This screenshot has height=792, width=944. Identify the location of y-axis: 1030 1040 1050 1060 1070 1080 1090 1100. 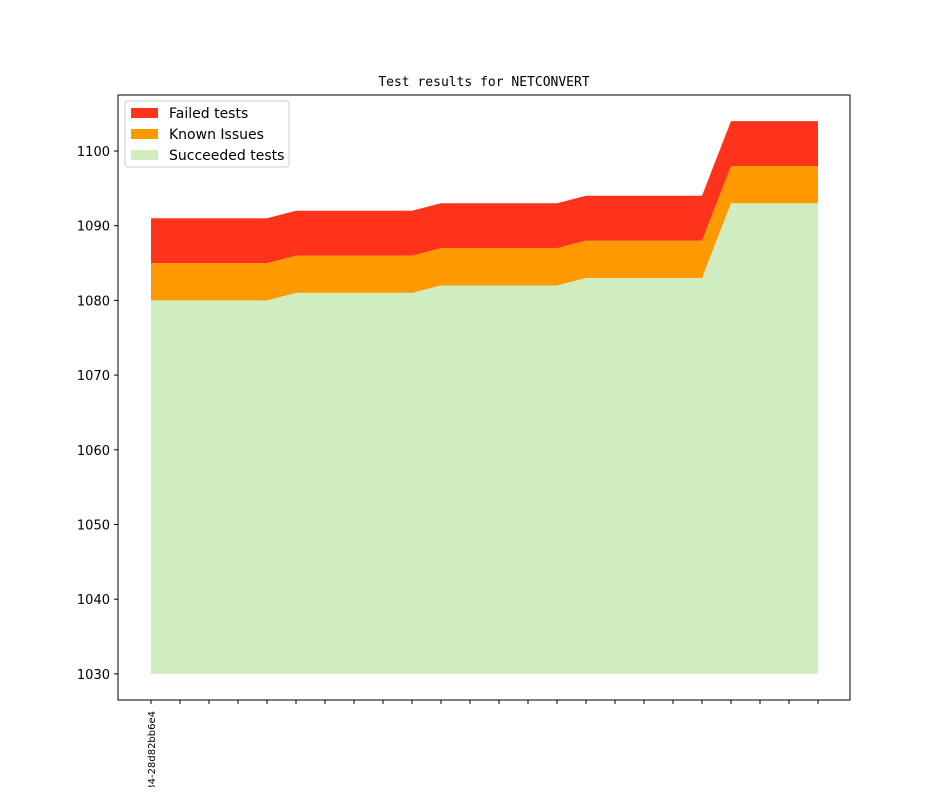
(97, 414).